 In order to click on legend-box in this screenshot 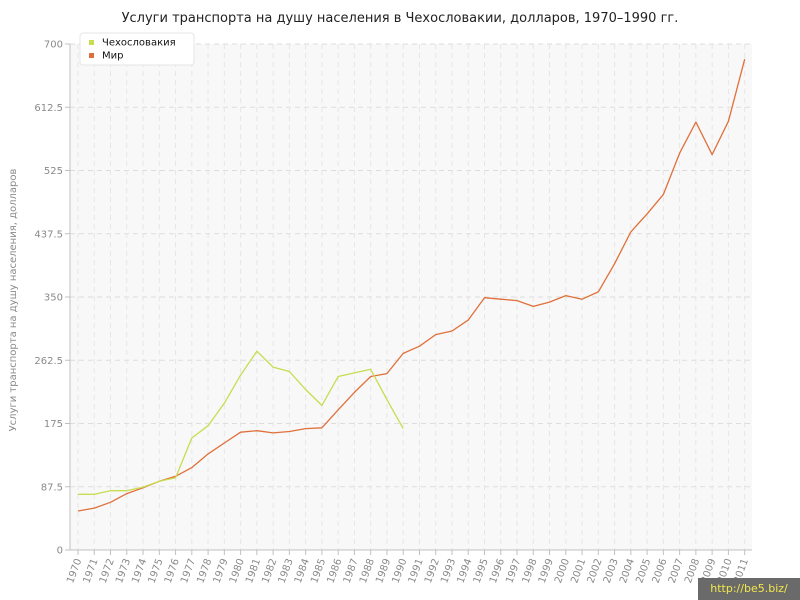, I will do `click(137, 49)`.